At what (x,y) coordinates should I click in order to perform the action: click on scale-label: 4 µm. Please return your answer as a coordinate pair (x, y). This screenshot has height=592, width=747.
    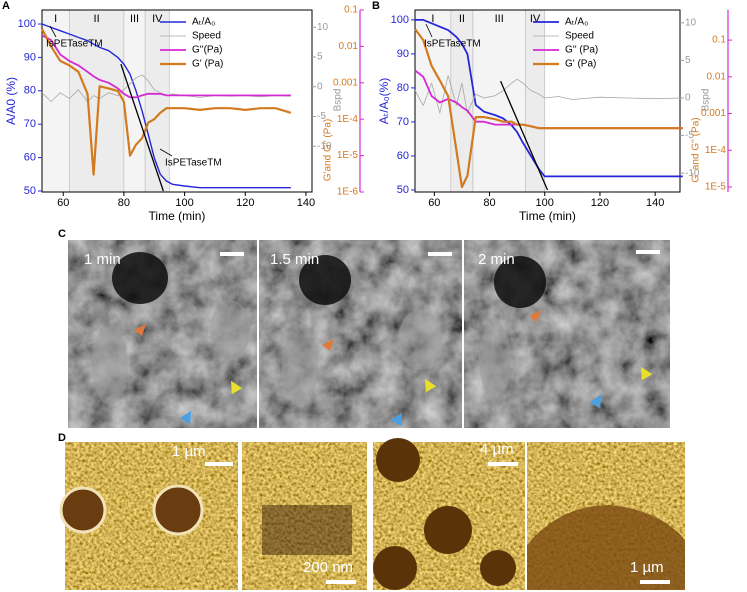
    Looking at the image, I should click on (497, 449).